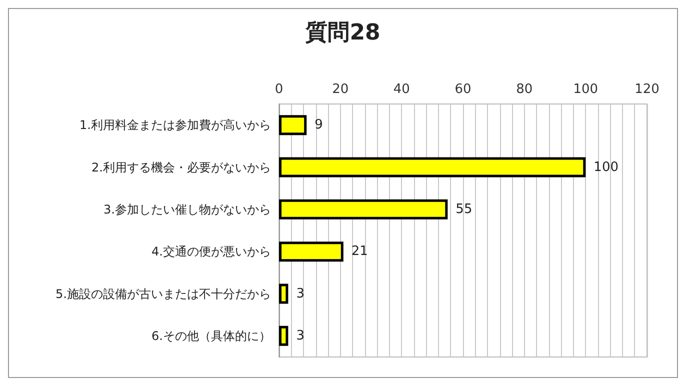  What do you see at coordinates (187, 209) in the screenshot?
I see `y-tick-label: 3.参加したい催し物がないから` at bounding box center [187, 209].